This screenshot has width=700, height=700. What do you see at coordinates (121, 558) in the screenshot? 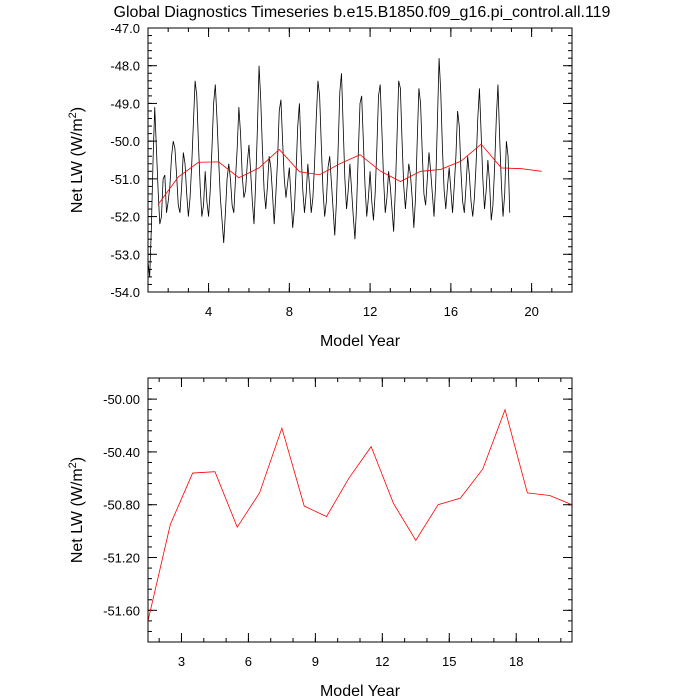
I see `y-tick-label: -51.20` at bounding box center [121, 558].